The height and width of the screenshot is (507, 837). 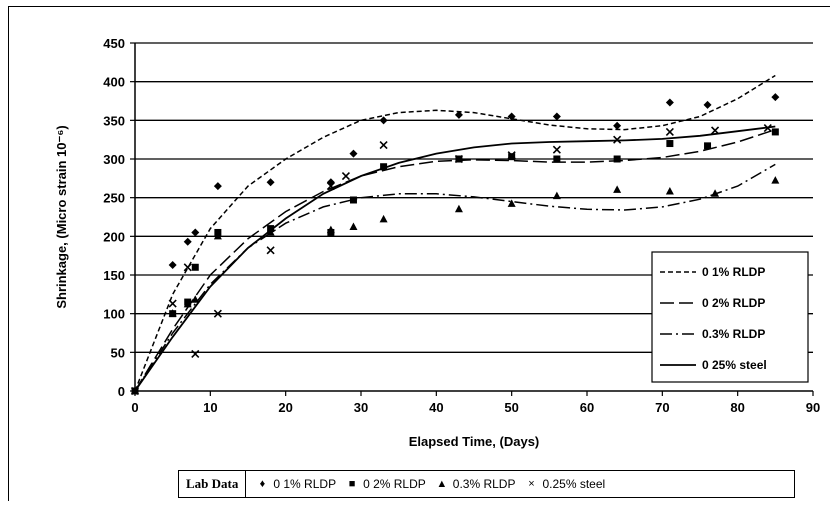 What do you see at coordinates (213, 484) in the screenshot?
I see `lab-data-title: Lab Data` at bounding box center [213, 484].